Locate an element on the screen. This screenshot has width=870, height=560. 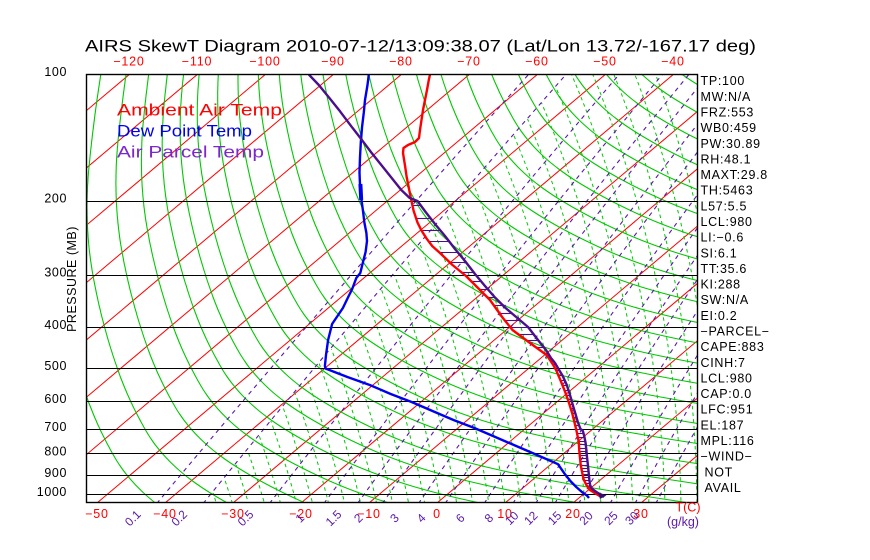
svg-text: 500 is located at coordinates (55, 366).